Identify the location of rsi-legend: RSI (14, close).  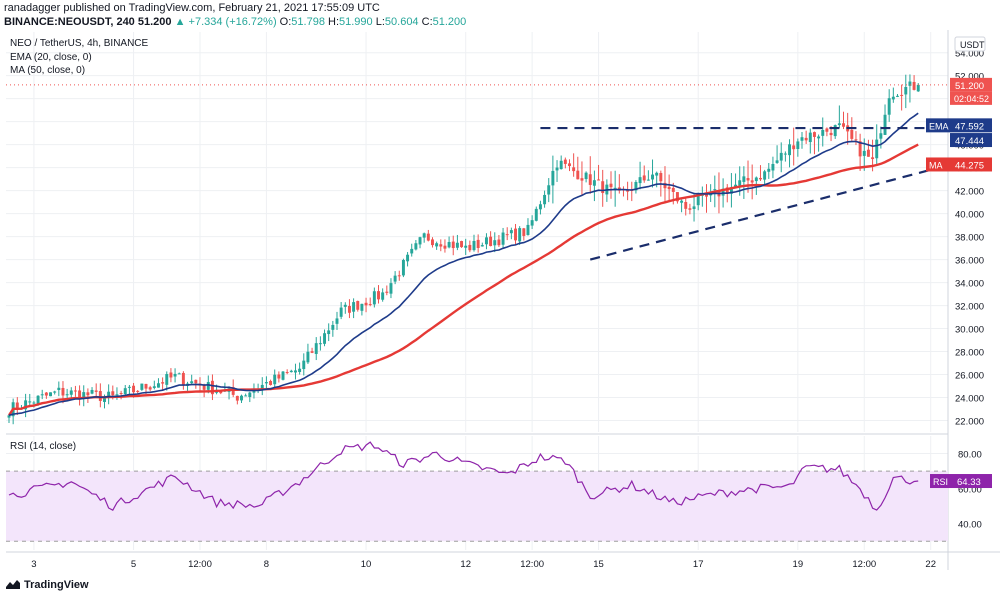
(43, 446).